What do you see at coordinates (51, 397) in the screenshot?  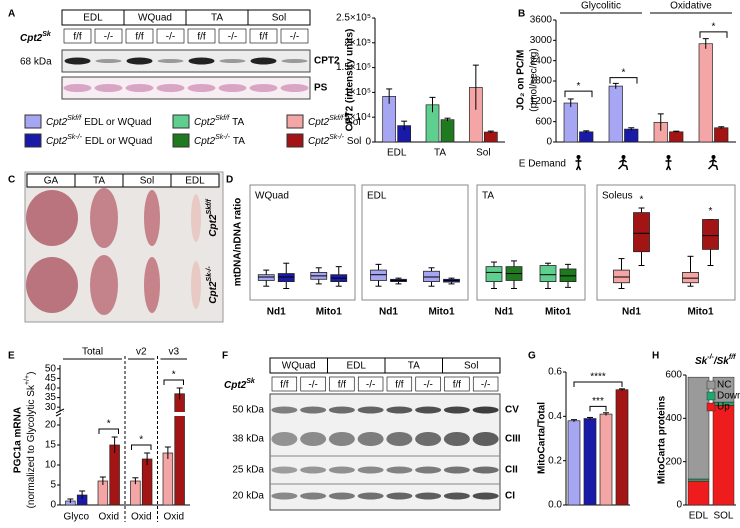 I see `y-tick-label: 35` at bounding box center [51, 397].